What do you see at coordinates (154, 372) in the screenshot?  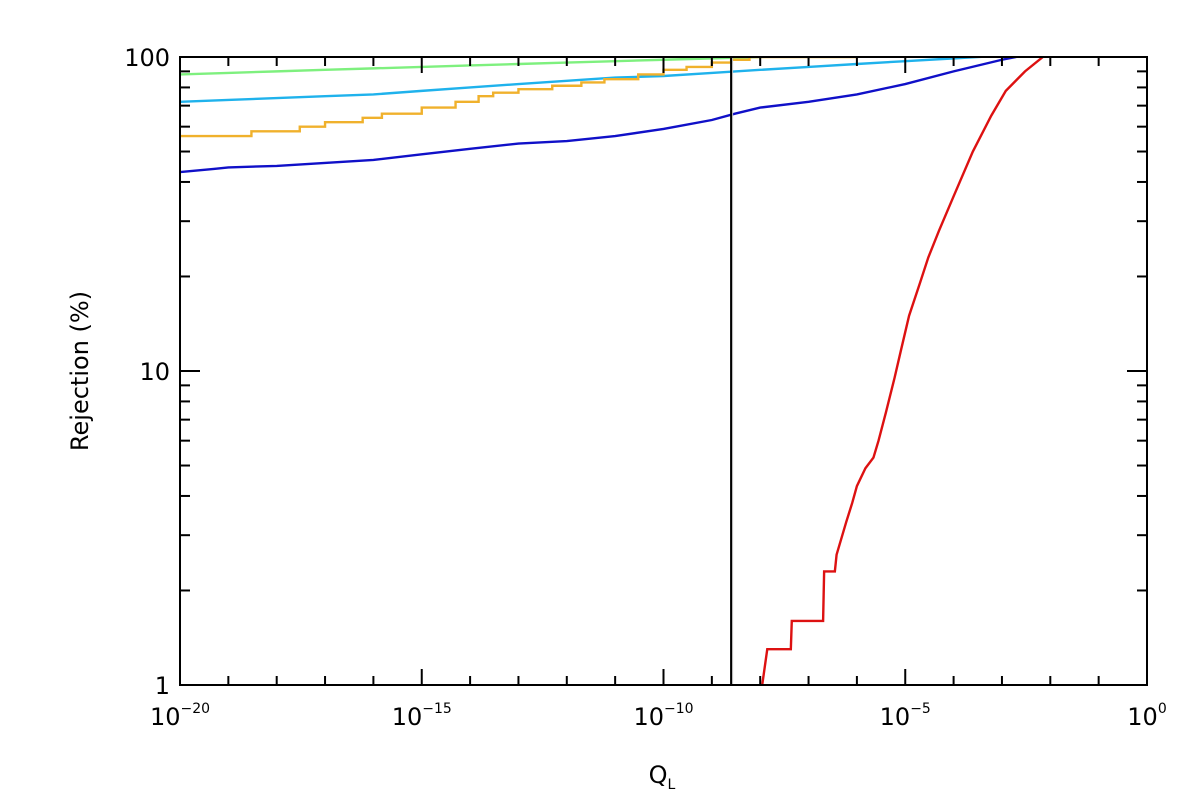 I see `y-tick-label: 10` at bounding box center [154, 372].